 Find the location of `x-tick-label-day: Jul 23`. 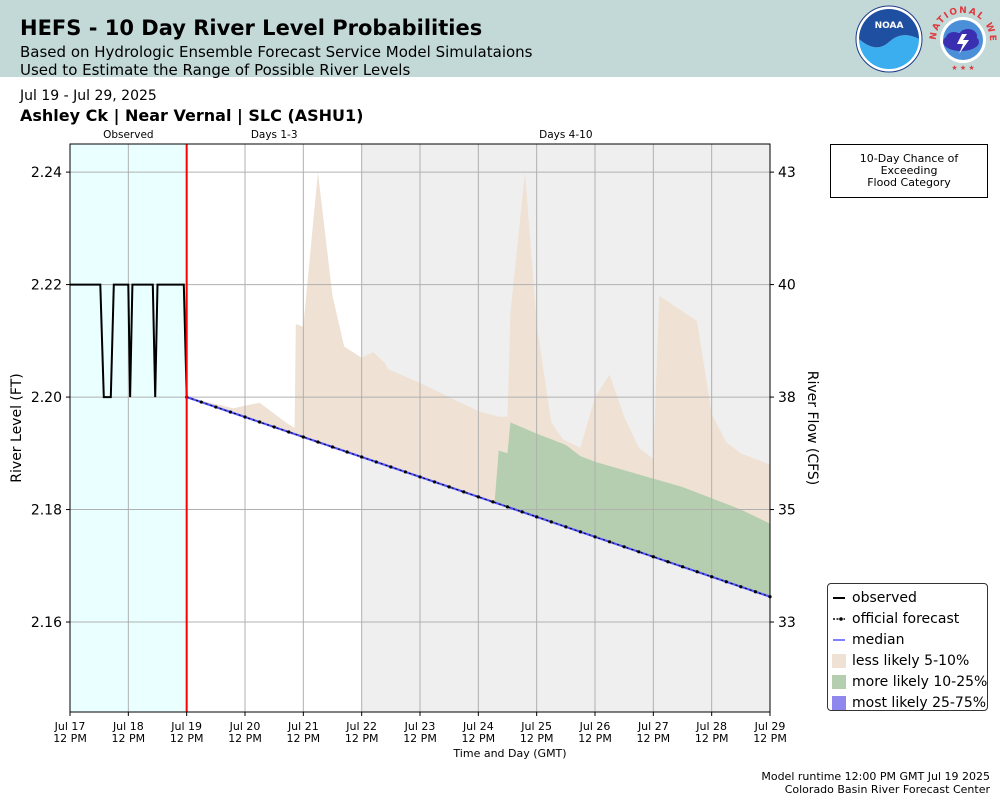

x-tick-label-day: Jul 23 is located at coordinates (420, 726).